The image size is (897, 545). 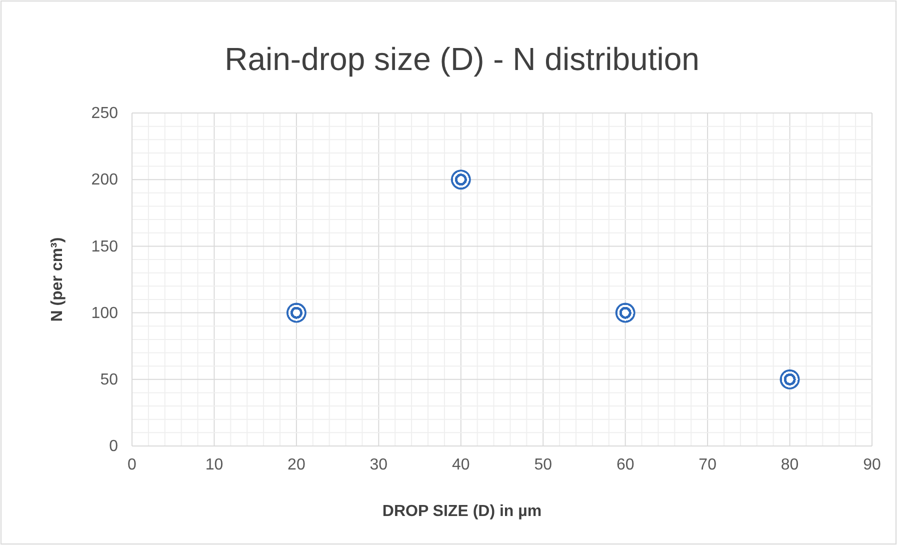 What do you see at coordinates (543, 465) in the screenshot?
I see `x-tick-label: 50` at bounding box center [543, 465].